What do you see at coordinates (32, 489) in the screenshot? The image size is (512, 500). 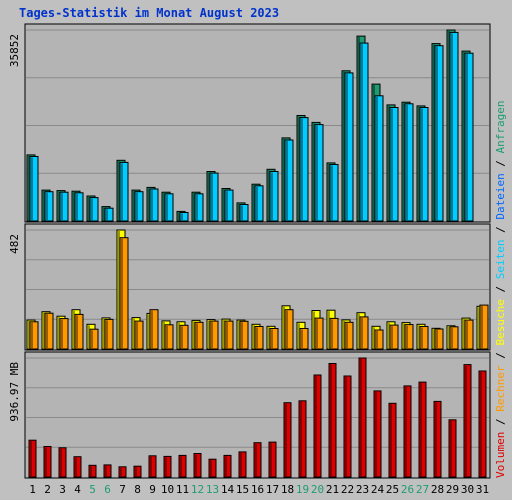 I see `x-tick-label-day-1: 1` at bounding box center [32, 489].